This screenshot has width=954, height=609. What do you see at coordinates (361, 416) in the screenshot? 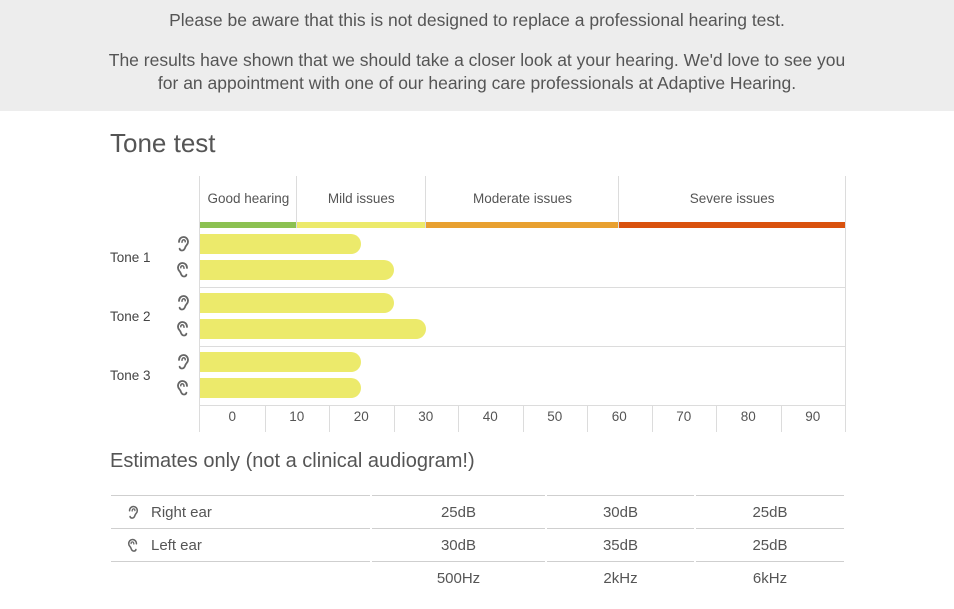
I see `x-tick-label: 20` at bounding box center [361, 416].